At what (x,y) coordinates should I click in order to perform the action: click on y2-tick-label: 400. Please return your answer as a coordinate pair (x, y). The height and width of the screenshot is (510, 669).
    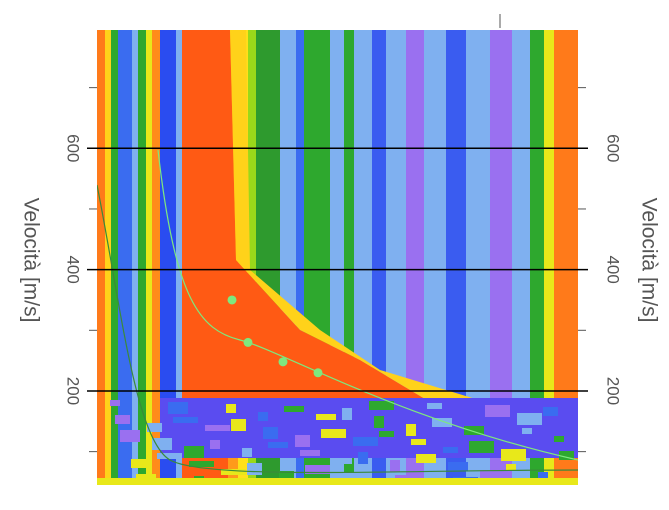
    Looking at the image, I should click on (613, 269).